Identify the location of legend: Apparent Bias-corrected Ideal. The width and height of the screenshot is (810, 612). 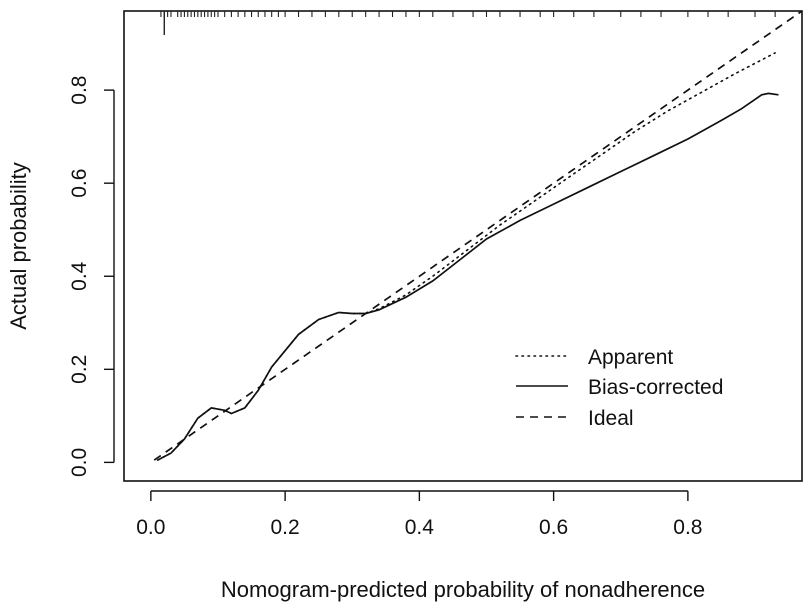
(619, 388).